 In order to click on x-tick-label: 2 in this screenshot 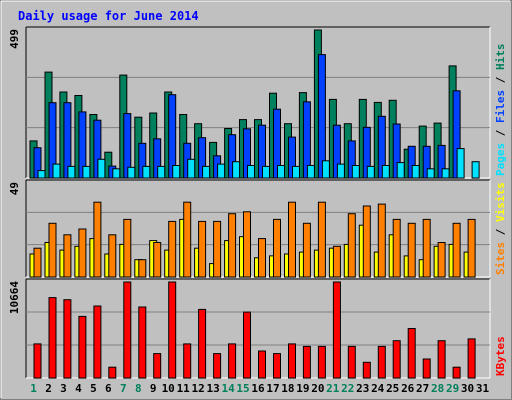, I will do `click(48, 388)`.